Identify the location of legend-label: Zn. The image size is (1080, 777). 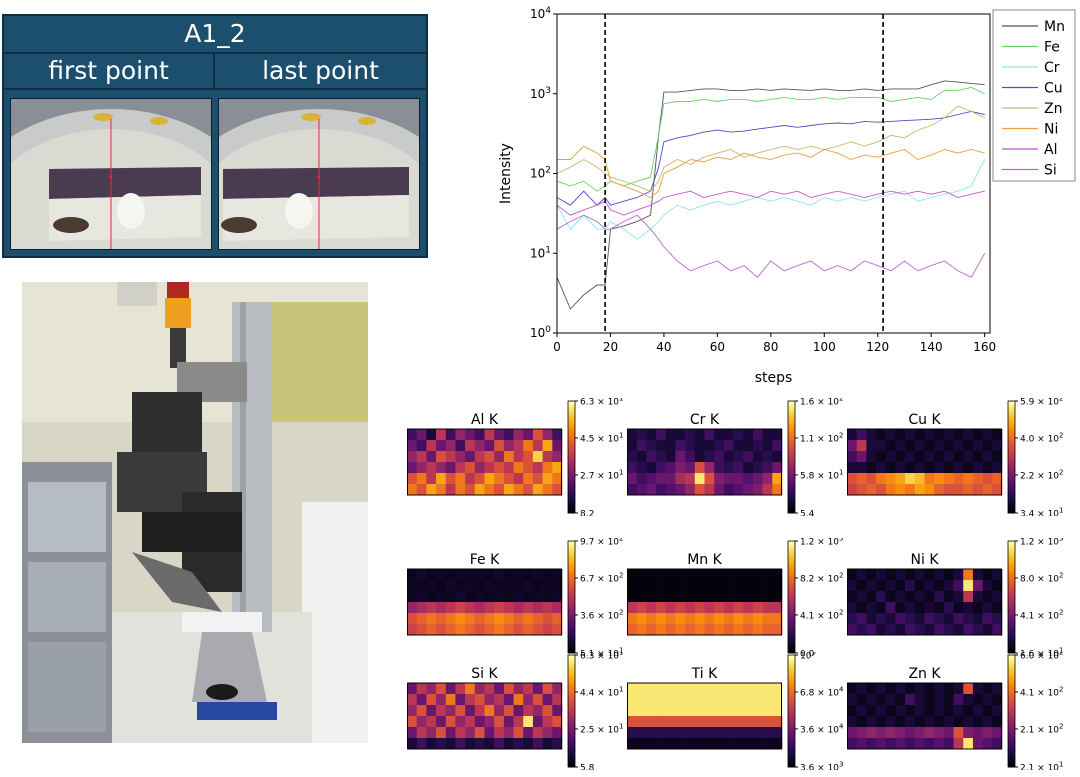
(1053, 109).